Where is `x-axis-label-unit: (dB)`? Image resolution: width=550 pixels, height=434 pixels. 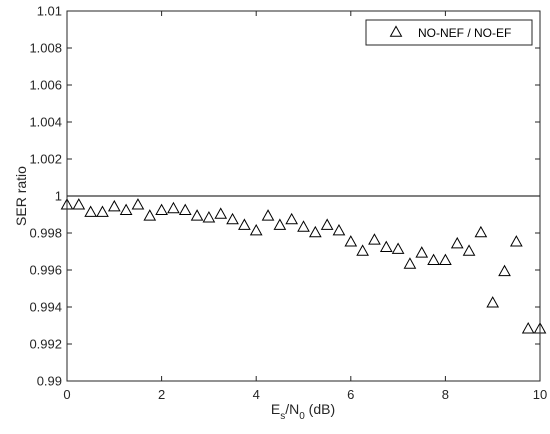 x-axis-label-unit: (dB) is located at coordinates (320, 409).